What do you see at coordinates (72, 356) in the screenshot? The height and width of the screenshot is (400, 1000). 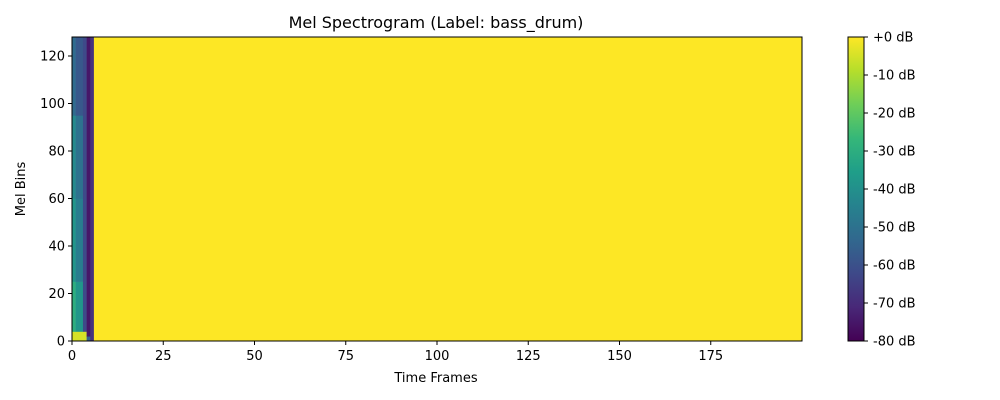 I see `x-tick-label: 0` at bounding box center [72, 356].